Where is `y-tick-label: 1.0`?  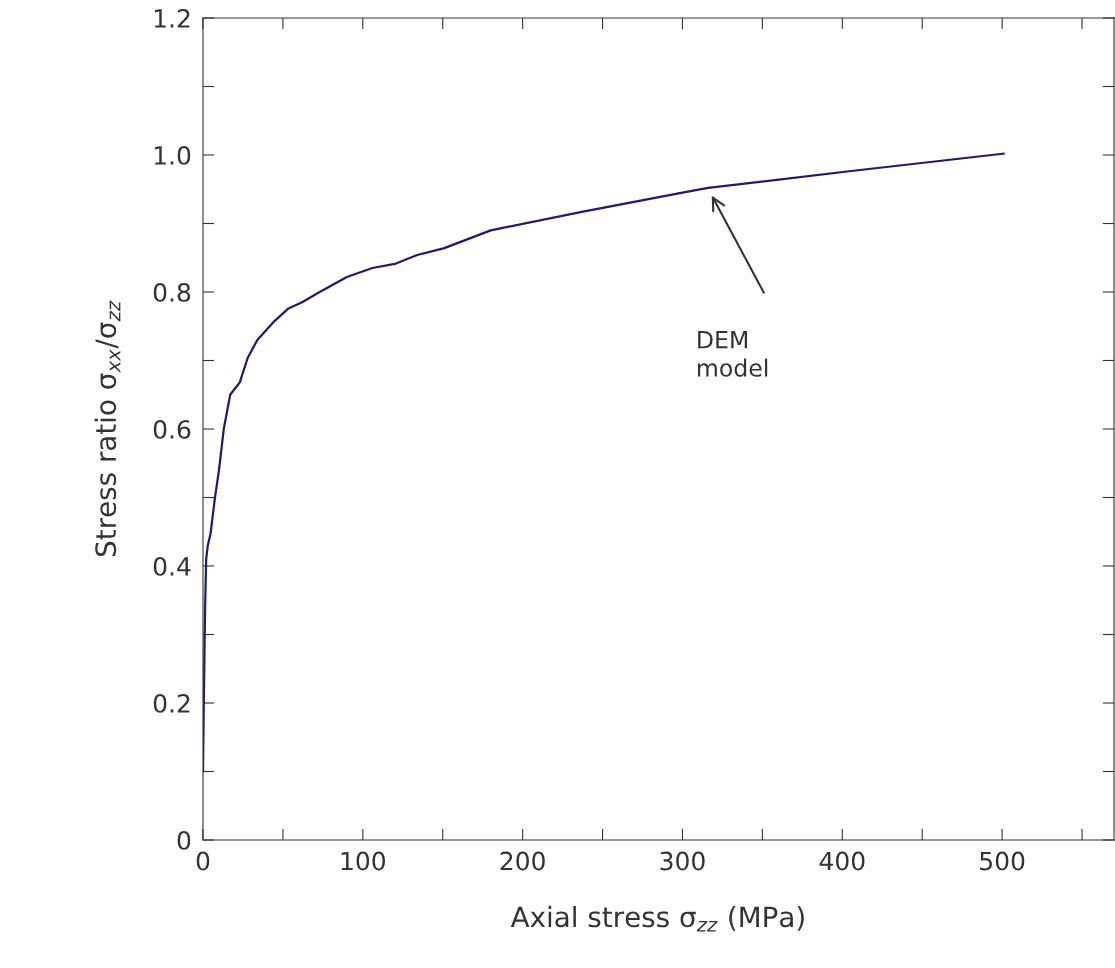
y-tick-label: 1.0 is located at coordinates (172, 155).